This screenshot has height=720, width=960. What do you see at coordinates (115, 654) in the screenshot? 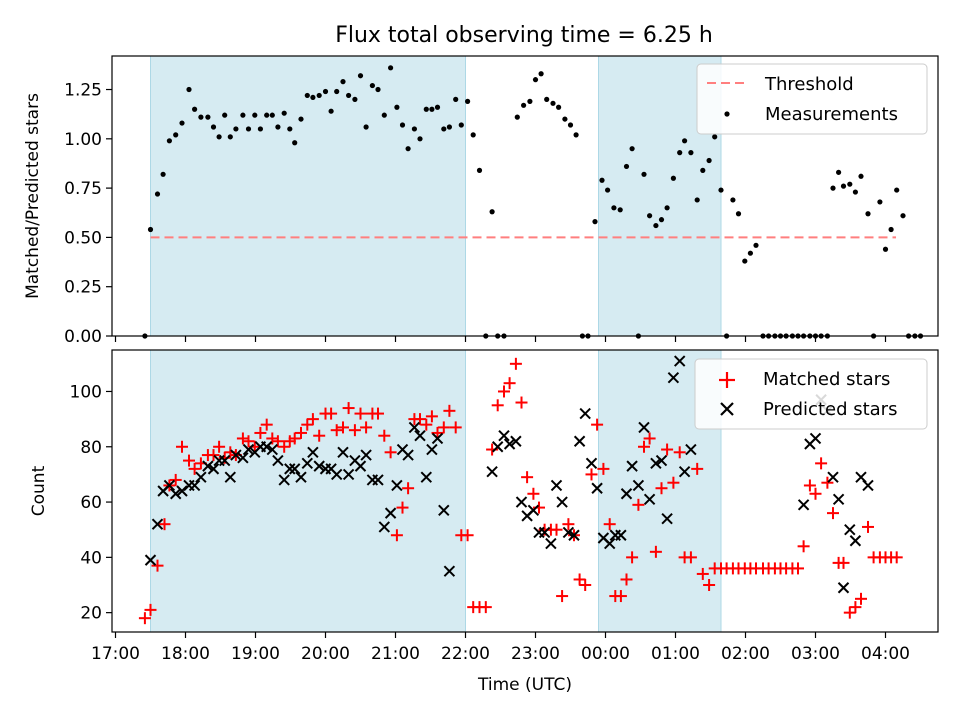
I see `x-tick-label: 17:00` at bounding box center [115, 654].